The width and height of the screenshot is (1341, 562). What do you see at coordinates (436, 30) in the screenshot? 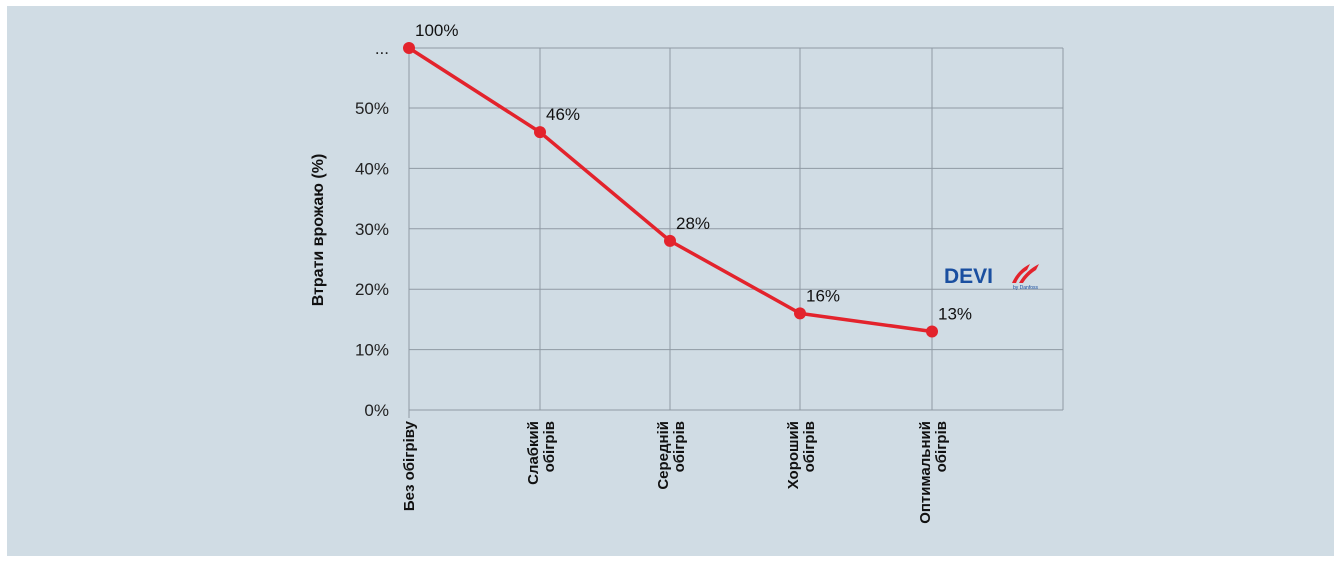
I see `data-label: 100%` at bounding box center [436, 30].